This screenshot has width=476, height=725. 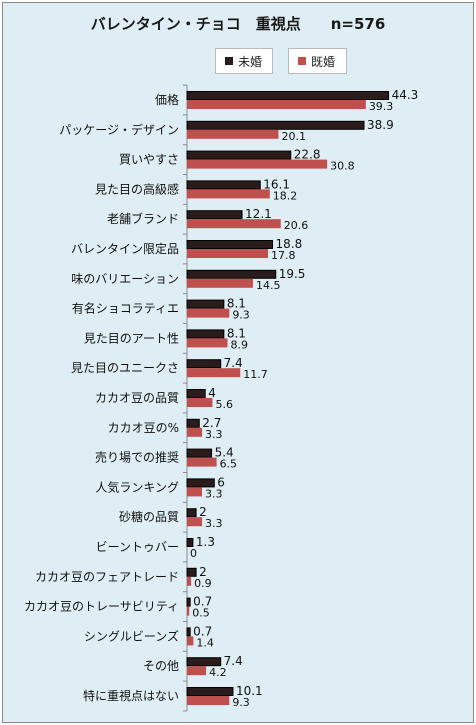 What do you see at coordinates (258, 214) in the screenshot?
I see `data-label-unmarried: 12.1` at bounding box center [258, 214].